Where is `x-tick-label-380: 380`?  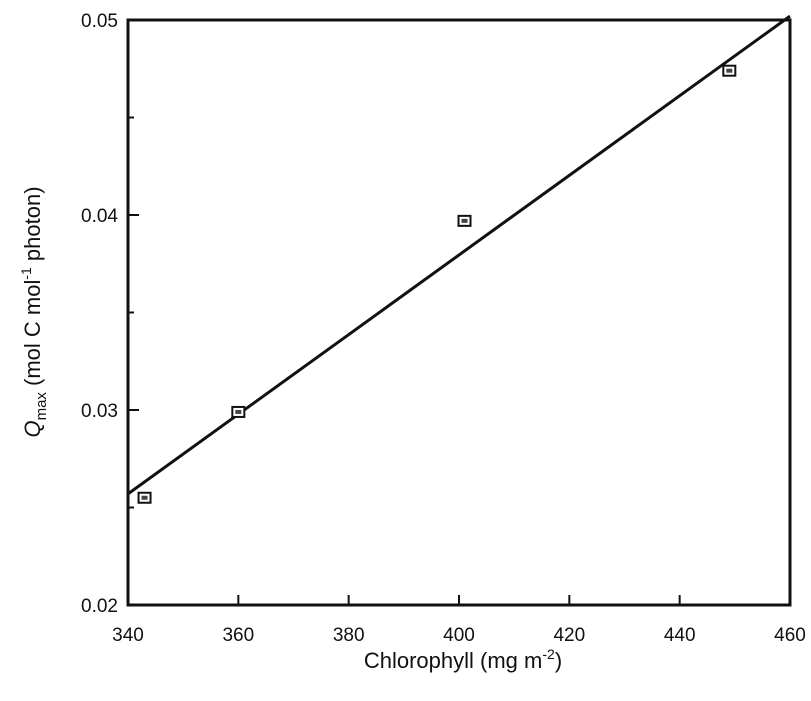
x-tick-label-380: 380 is located at coordinates (349, 635).